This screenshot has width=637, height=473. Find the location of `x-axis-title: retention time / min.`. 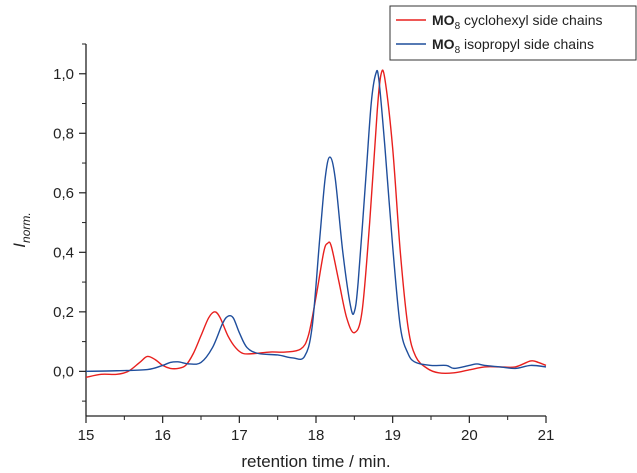

x-axis-title: retention time / min. is located at coordinates (315, 461).